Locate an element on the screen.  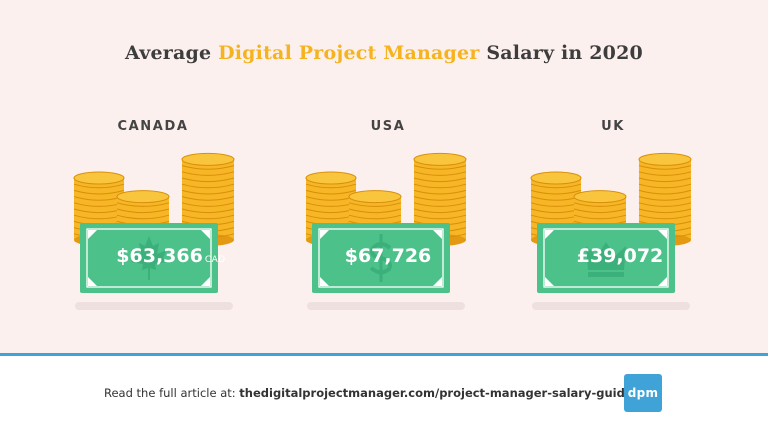
logo-text: dpm is located at coordinates (643, 393).